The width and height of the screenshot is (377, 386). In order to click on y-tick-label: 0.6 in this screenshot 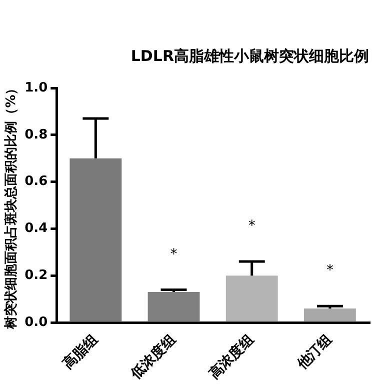, I will do `click(36, 182)`.